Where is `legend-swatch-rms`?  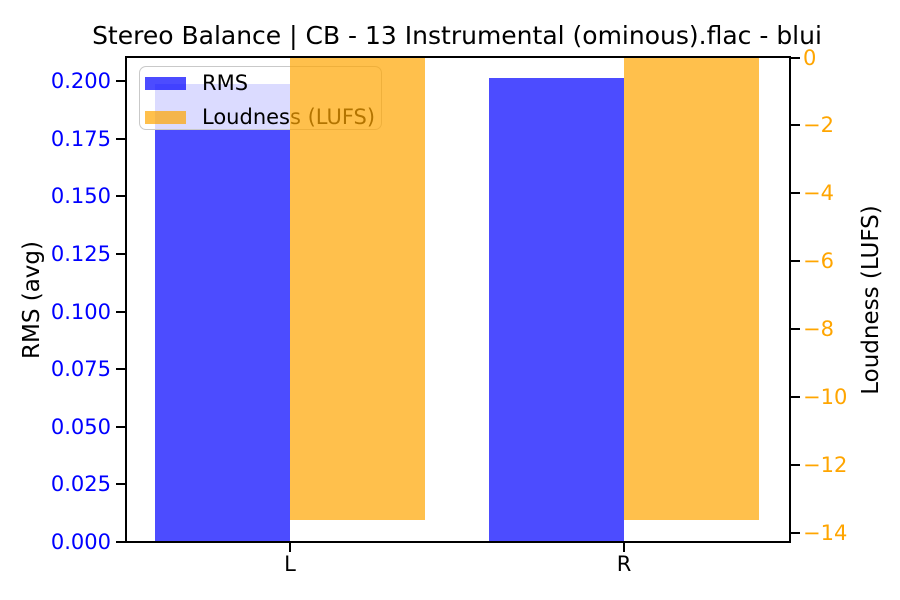 legend-swatch-rms is located at coordinates (165, 83).